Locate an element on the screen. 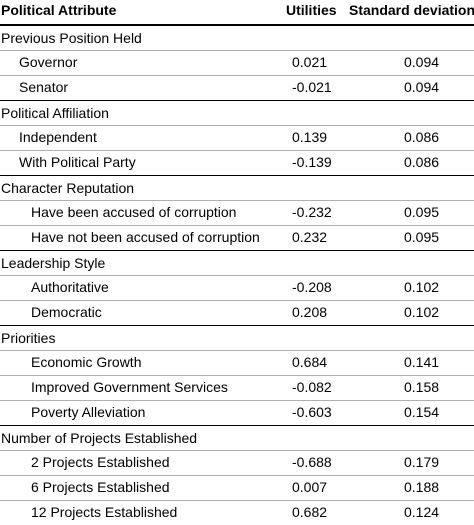  row-utility: 0.232 is located at coordinates (310, 237).